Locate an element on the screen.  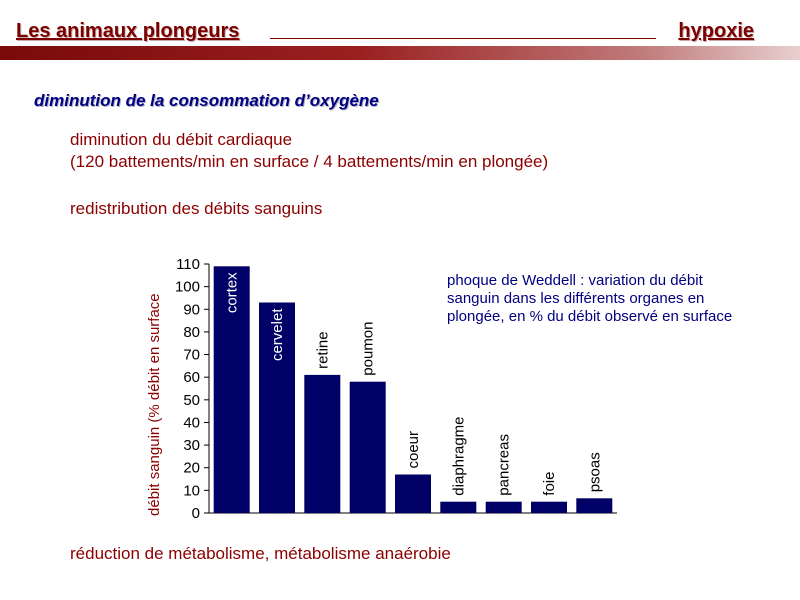
bar-psoas is located at coordinates (594, 505).